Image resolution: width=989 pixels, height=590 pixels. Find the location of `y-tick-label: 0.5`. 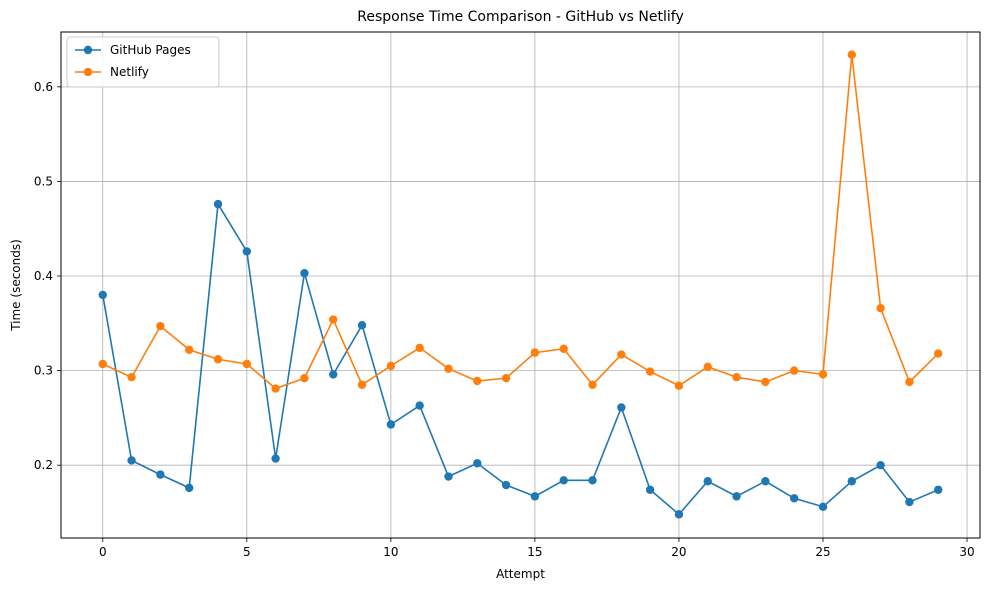

y-tick-label: 0.5 is located at coordinates (43, 181).